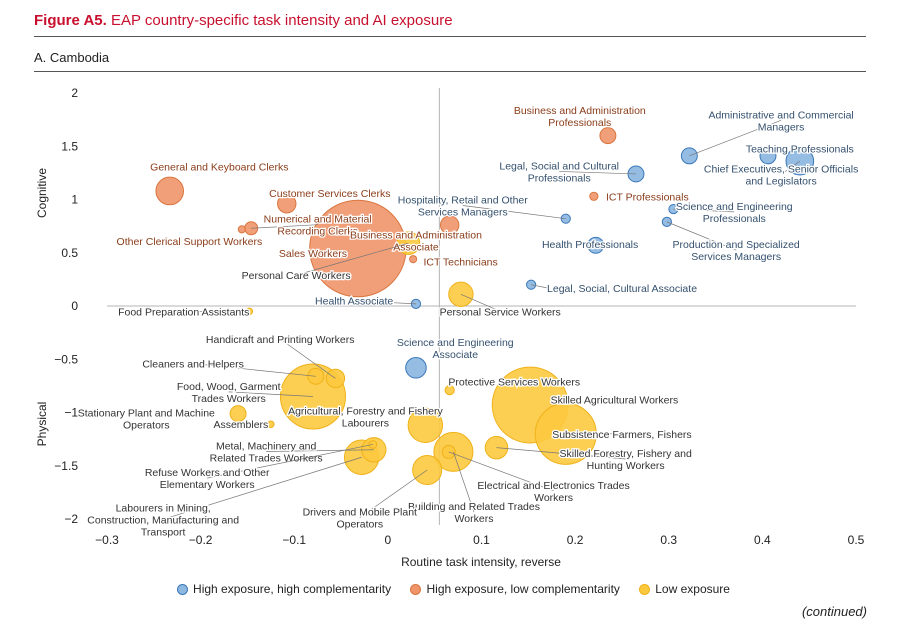 This screenshot has width=907, height=637. I want to click on point-label: Health Associate, so click(354, 302).